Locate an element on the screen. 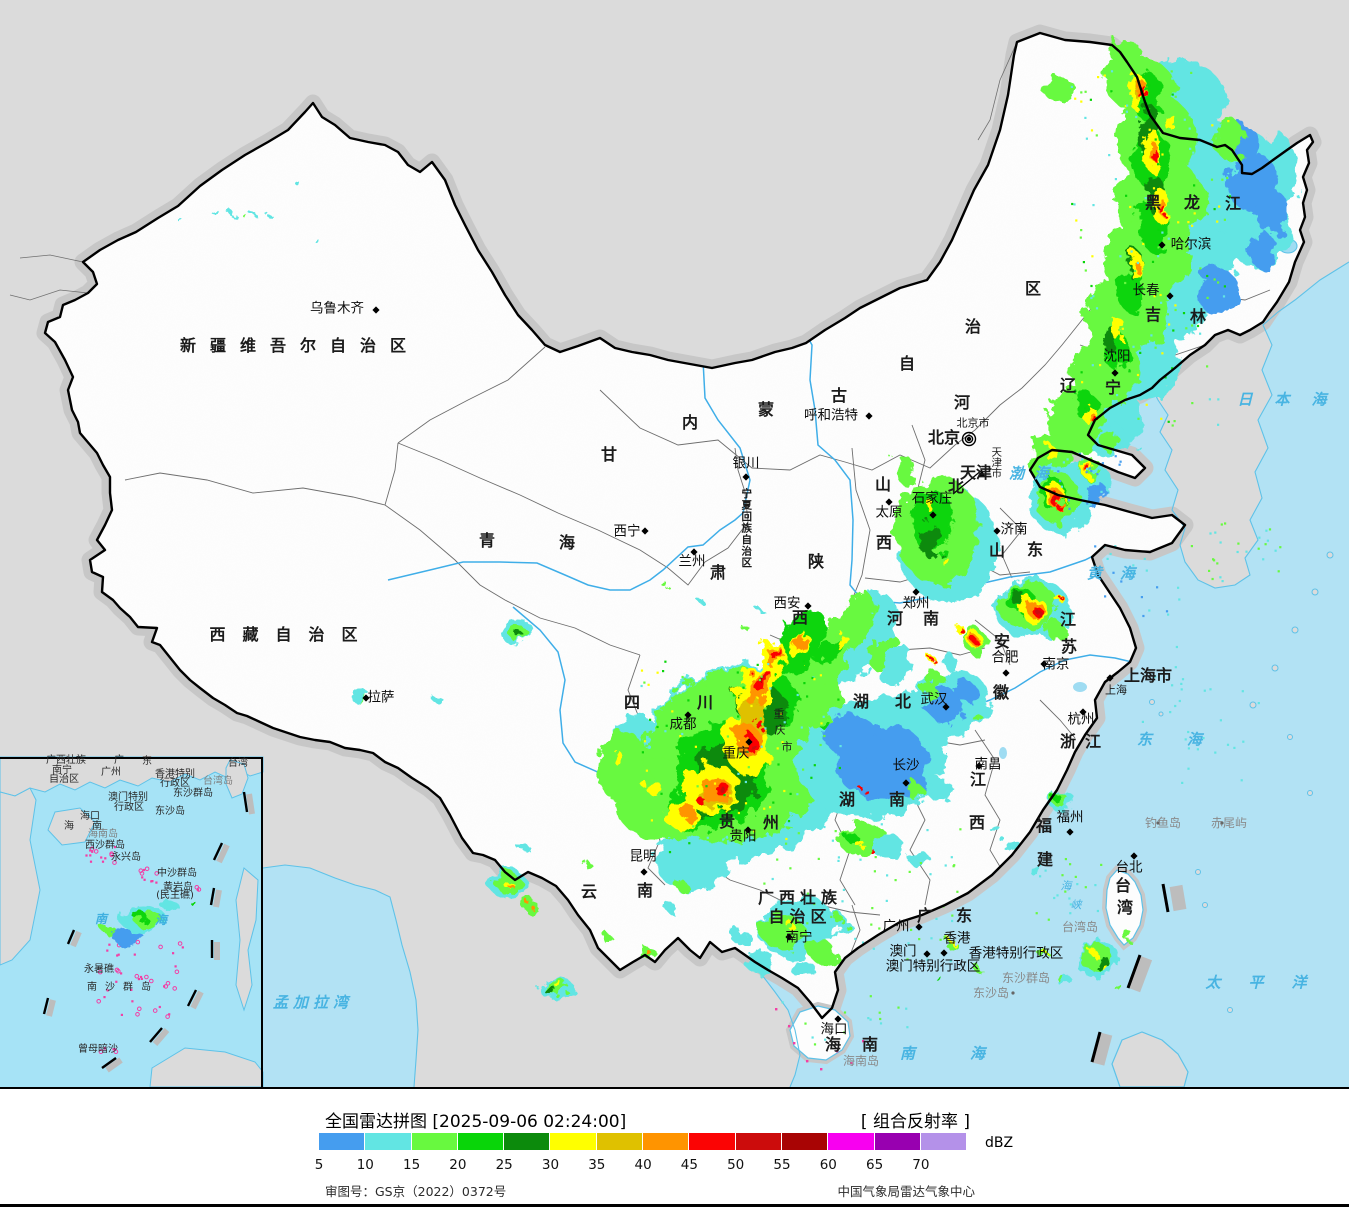 This screenshot has width=1349, height=1208. echo-cell-30dbz is located at coordinates (559, 985).